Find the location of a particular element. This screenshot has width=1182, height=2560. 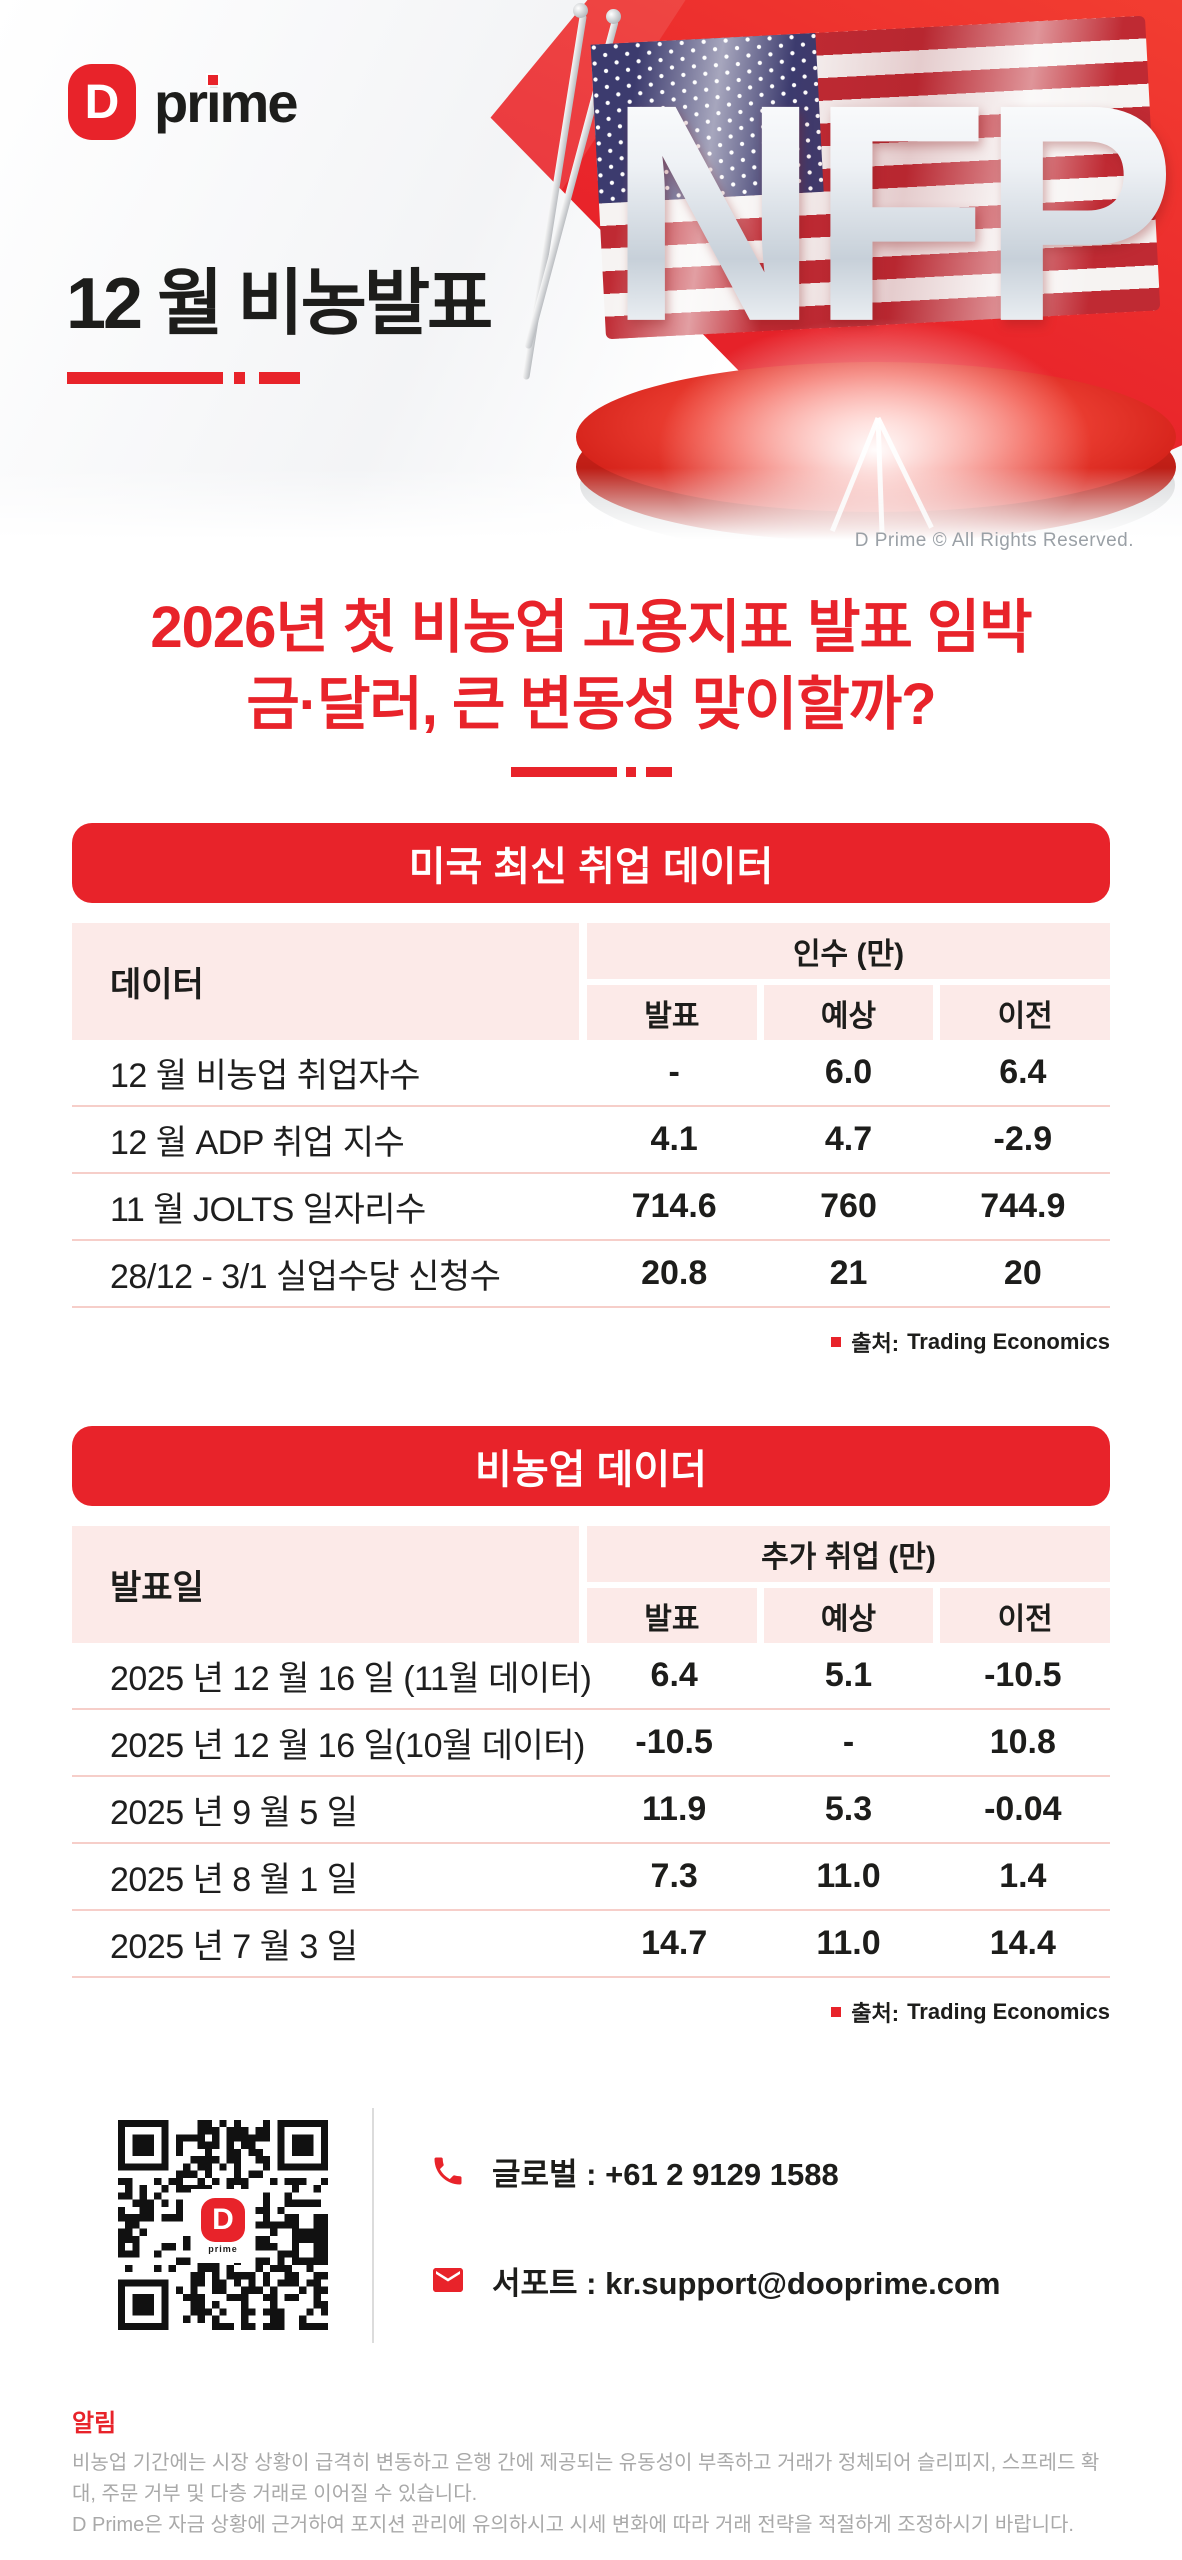

qr-logo-caption: prime is located at coordinates (223, 2249).